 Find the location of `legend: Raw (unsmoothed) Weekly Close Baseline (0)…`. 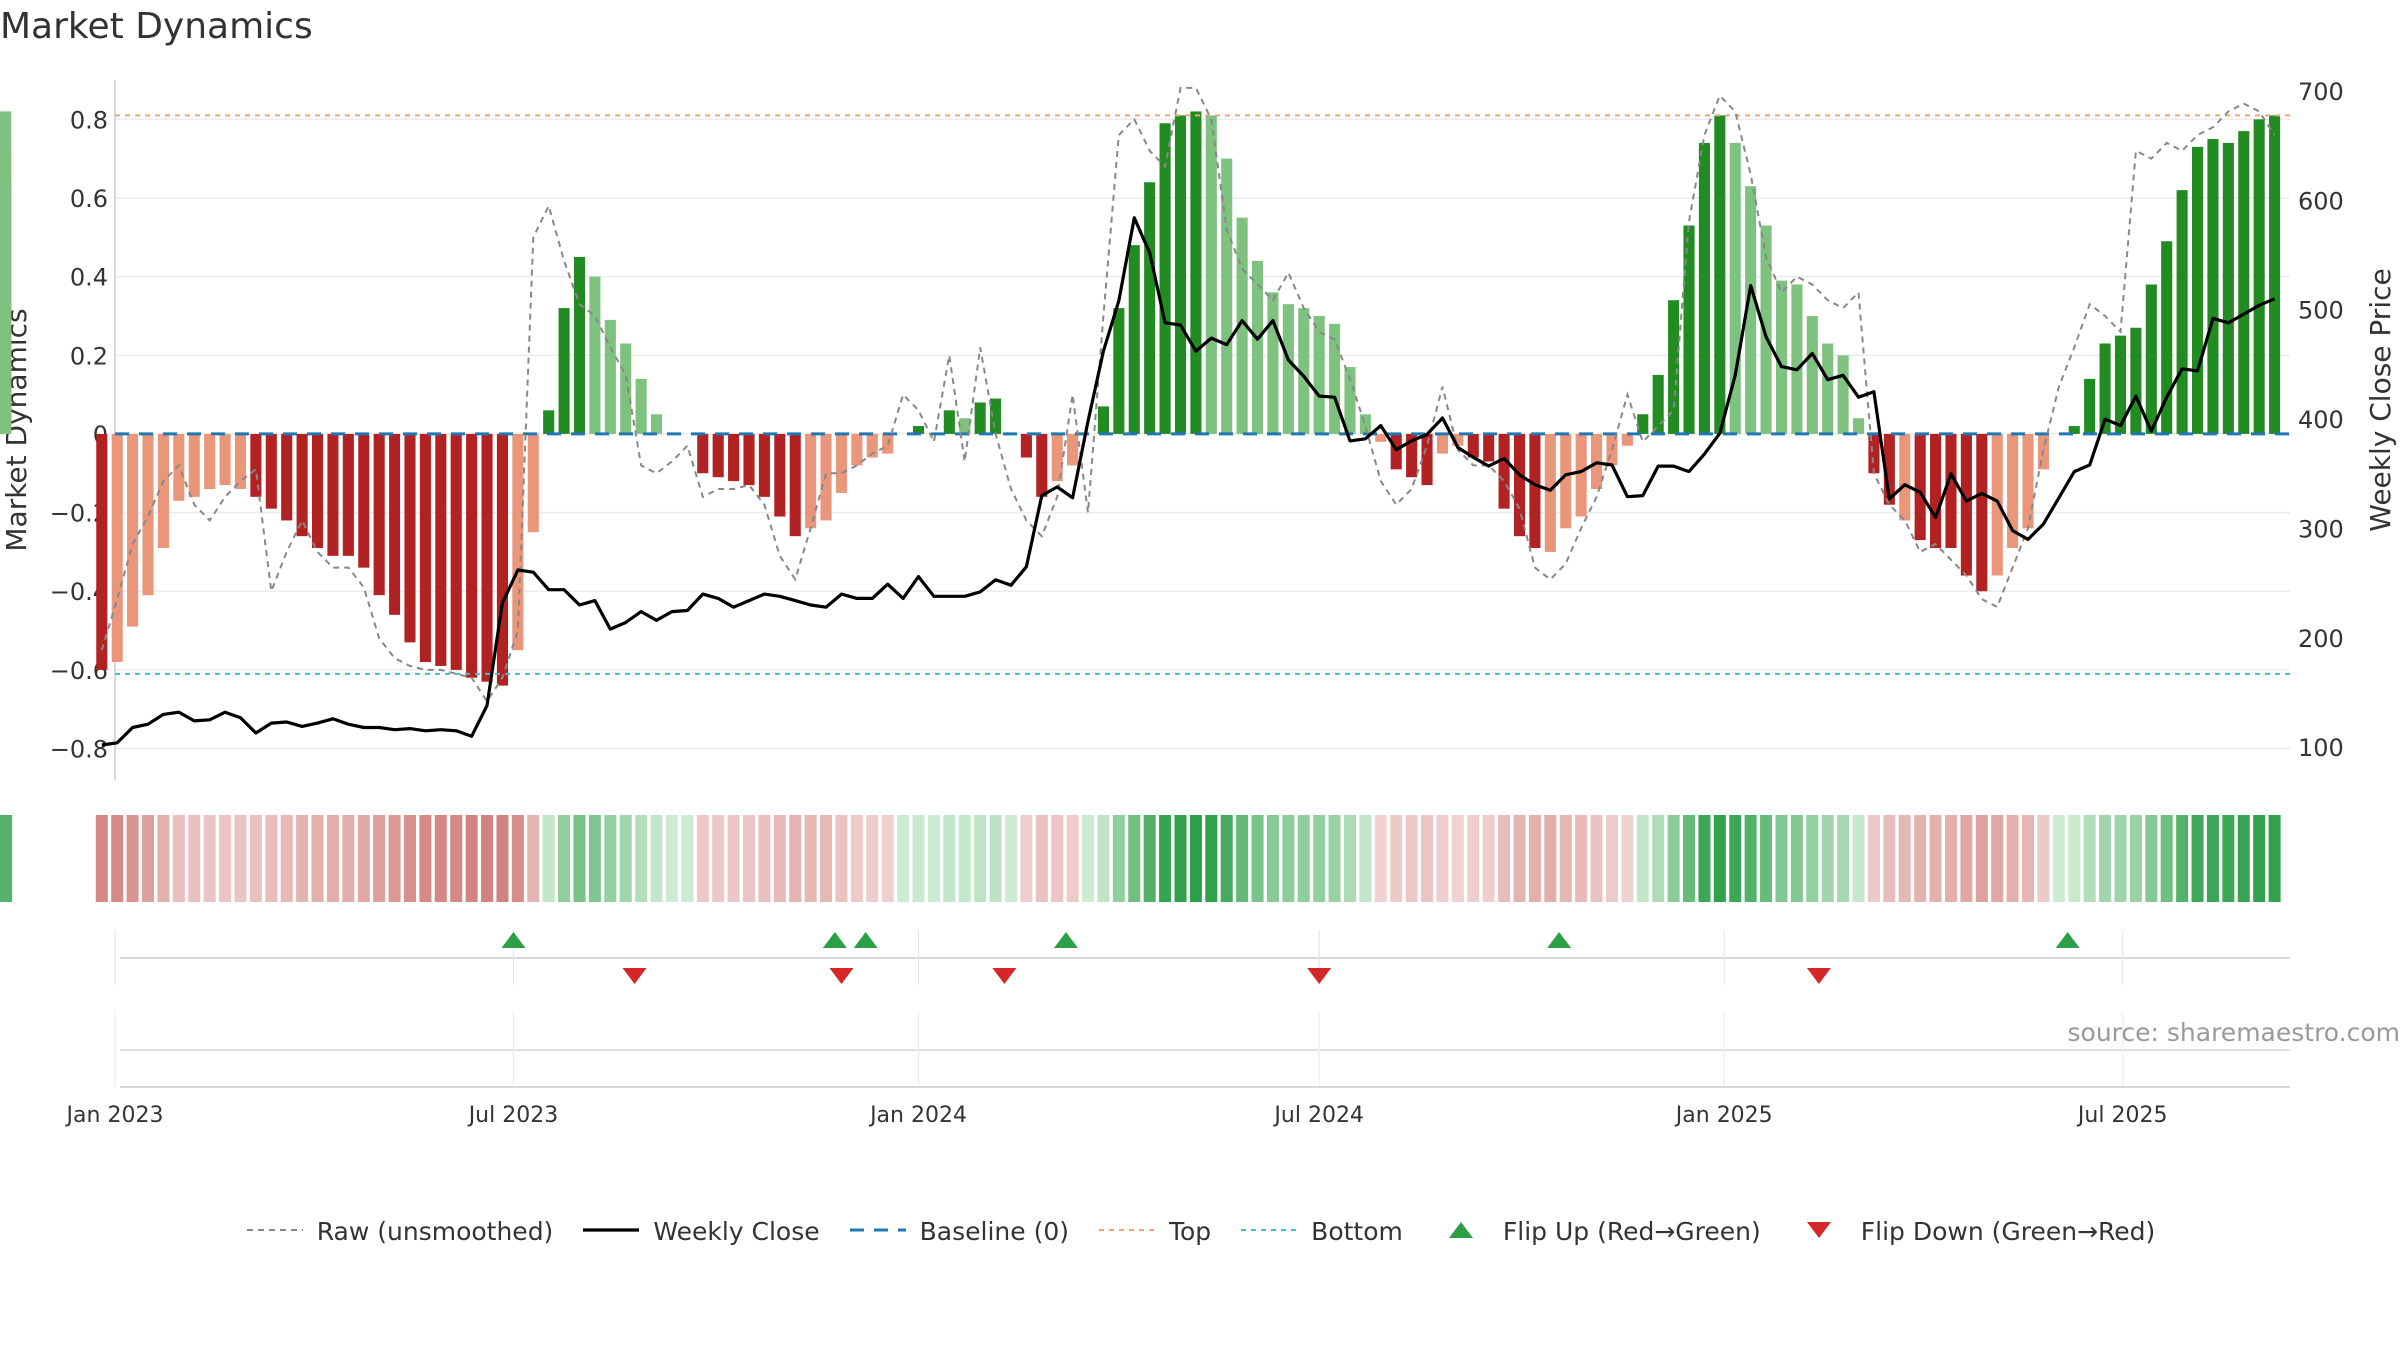

legend: Raw (unsmoothed) Weekly Close Baseline (0)… is located at coordinates (1200, 1231).